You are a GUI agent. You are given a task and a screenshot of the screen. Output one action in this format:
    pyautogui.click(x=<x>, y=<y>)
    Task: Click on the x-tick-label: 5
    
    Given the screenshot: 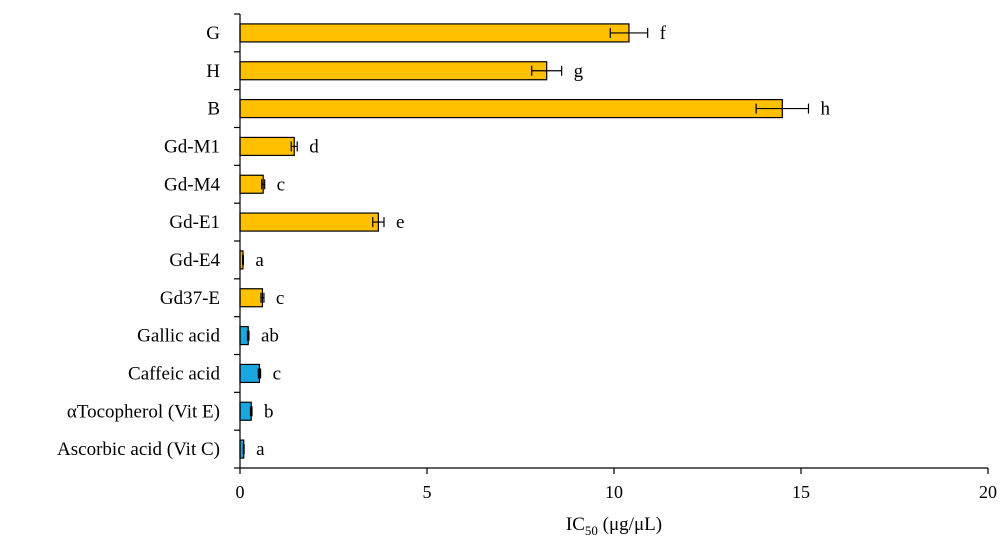 What is the action you would take?
    pyautogui.click(x=427, y=492)
    